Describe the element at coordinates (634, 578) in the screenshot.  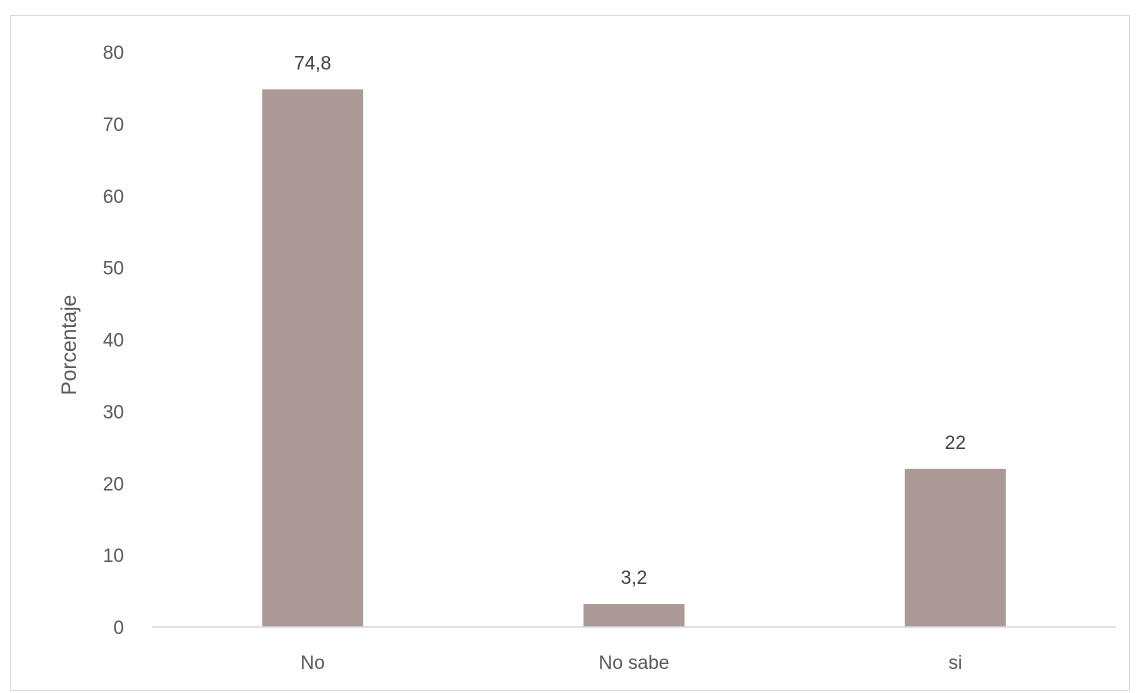
I see `data-label: 3,2` at that location.